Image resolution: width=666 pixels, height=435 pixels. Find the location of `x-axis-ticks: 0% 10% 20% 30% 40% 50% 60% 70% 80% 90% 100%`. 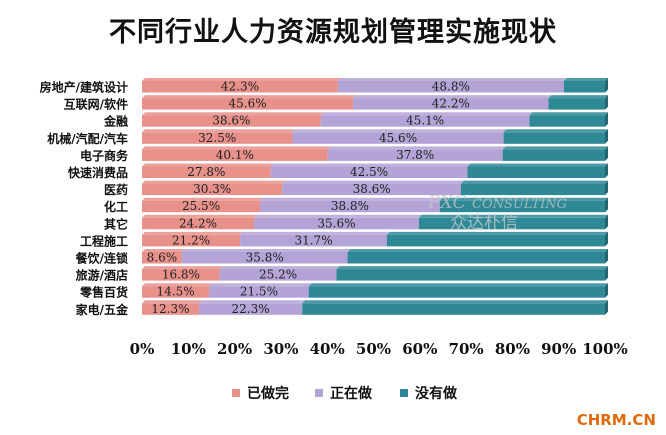

x-axis-ticks: 0% 10% 20% 30% 40% 50% 60% 70% 80% 90% 100% is located at coordinates (379, 349).